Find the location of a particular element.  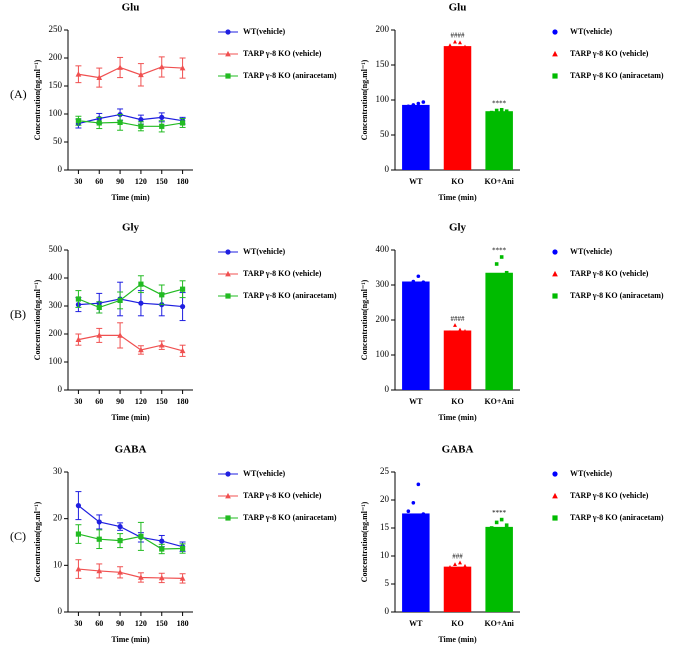

y-tick-label: 5 is located at coordinates (387, 583).